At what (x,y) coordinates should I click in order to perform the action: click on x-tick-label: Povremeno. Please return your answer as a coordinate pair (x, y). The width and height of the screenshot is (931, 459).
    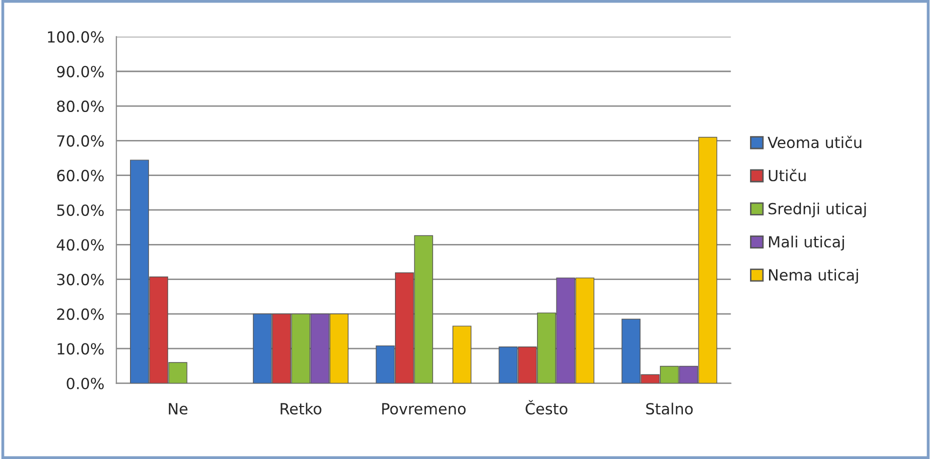
    Looking at the image, I should click on (424, 409).